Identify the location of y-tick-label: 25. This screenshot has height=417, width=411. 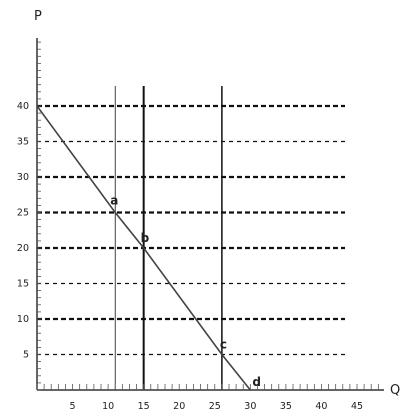
(23, 213).